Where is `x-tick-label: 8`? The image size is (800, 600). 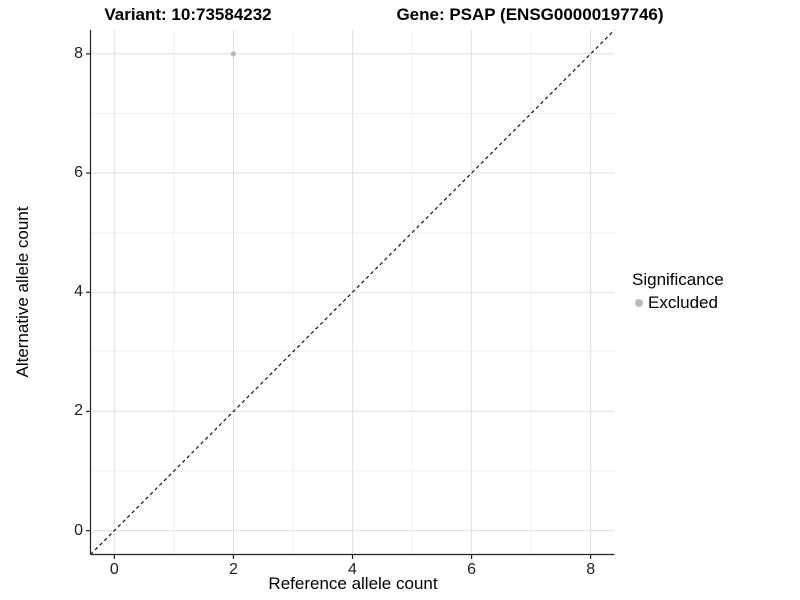 x-tick-label: 8 is located at coordinates (591, 569).